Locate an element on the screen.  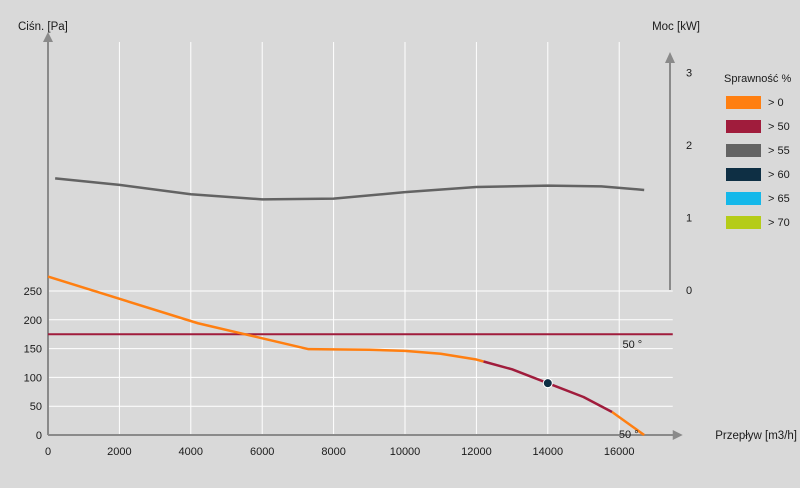
x-tick-label: 10000 is located at coordinates (405, 452).